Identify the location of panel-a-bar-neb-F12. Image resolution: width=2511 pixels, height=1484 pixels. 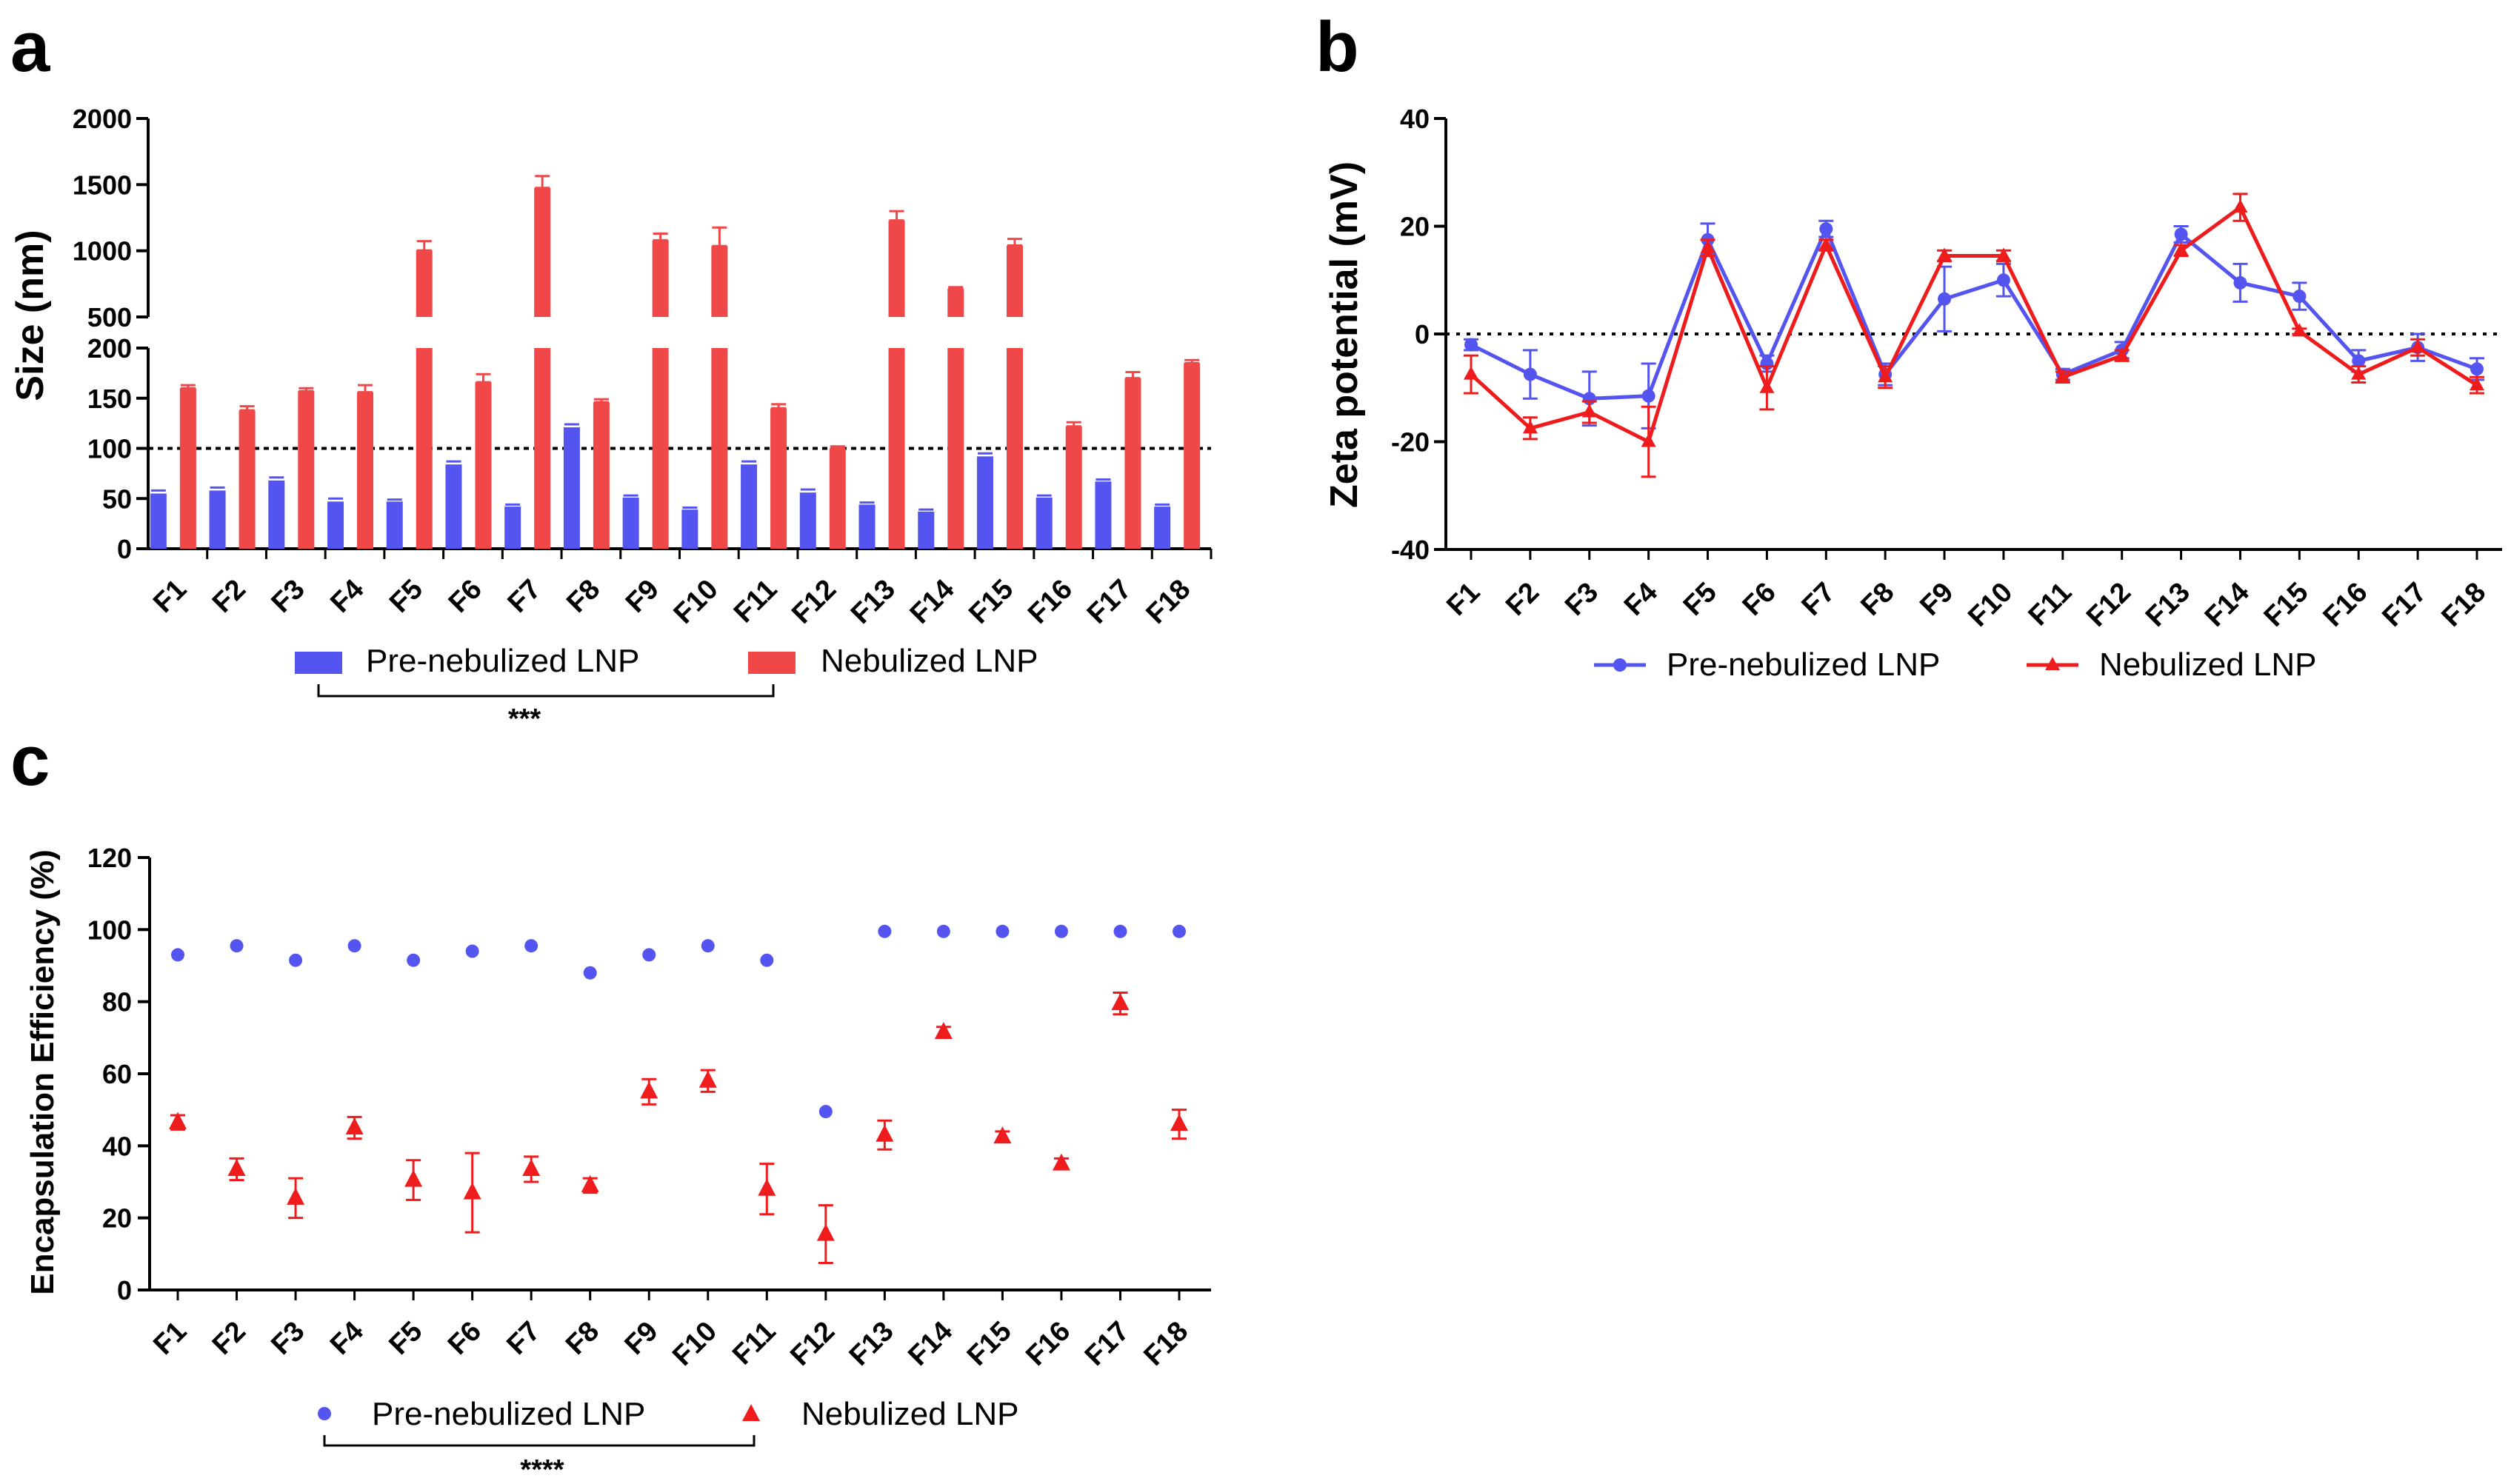
(837, 498).